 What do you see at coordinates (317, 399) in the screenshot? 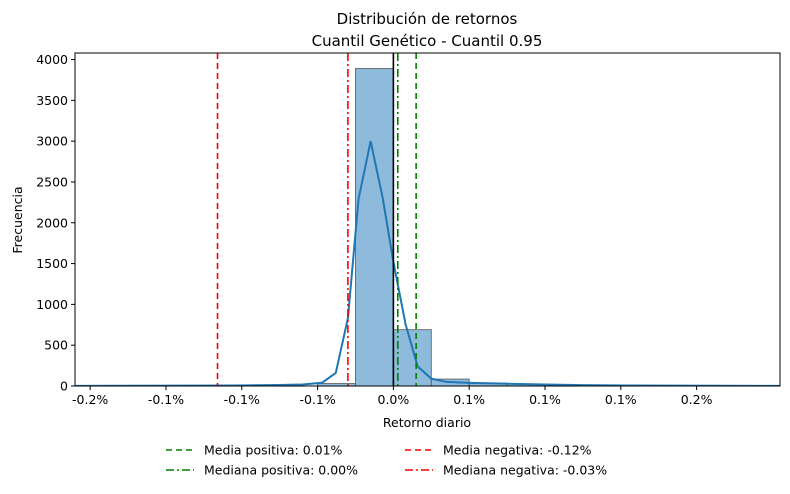
I see `x-tick-label-3: -0.1%` at bounding box center [317, 399].